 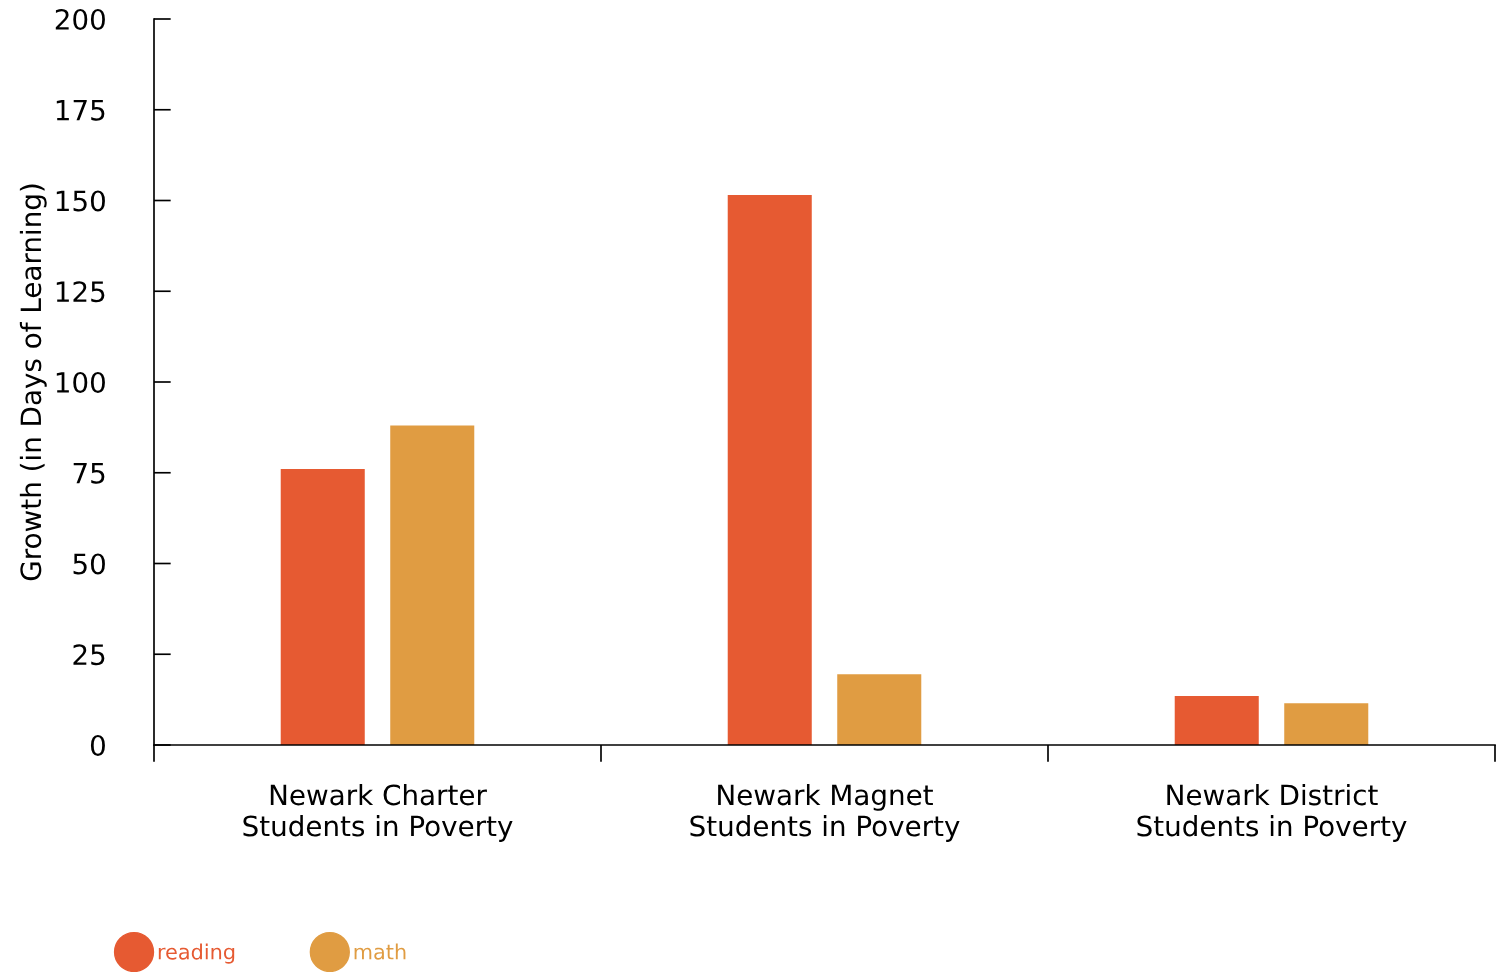 I want to click on y-tick-label: 150, so click(x=80, y=201).